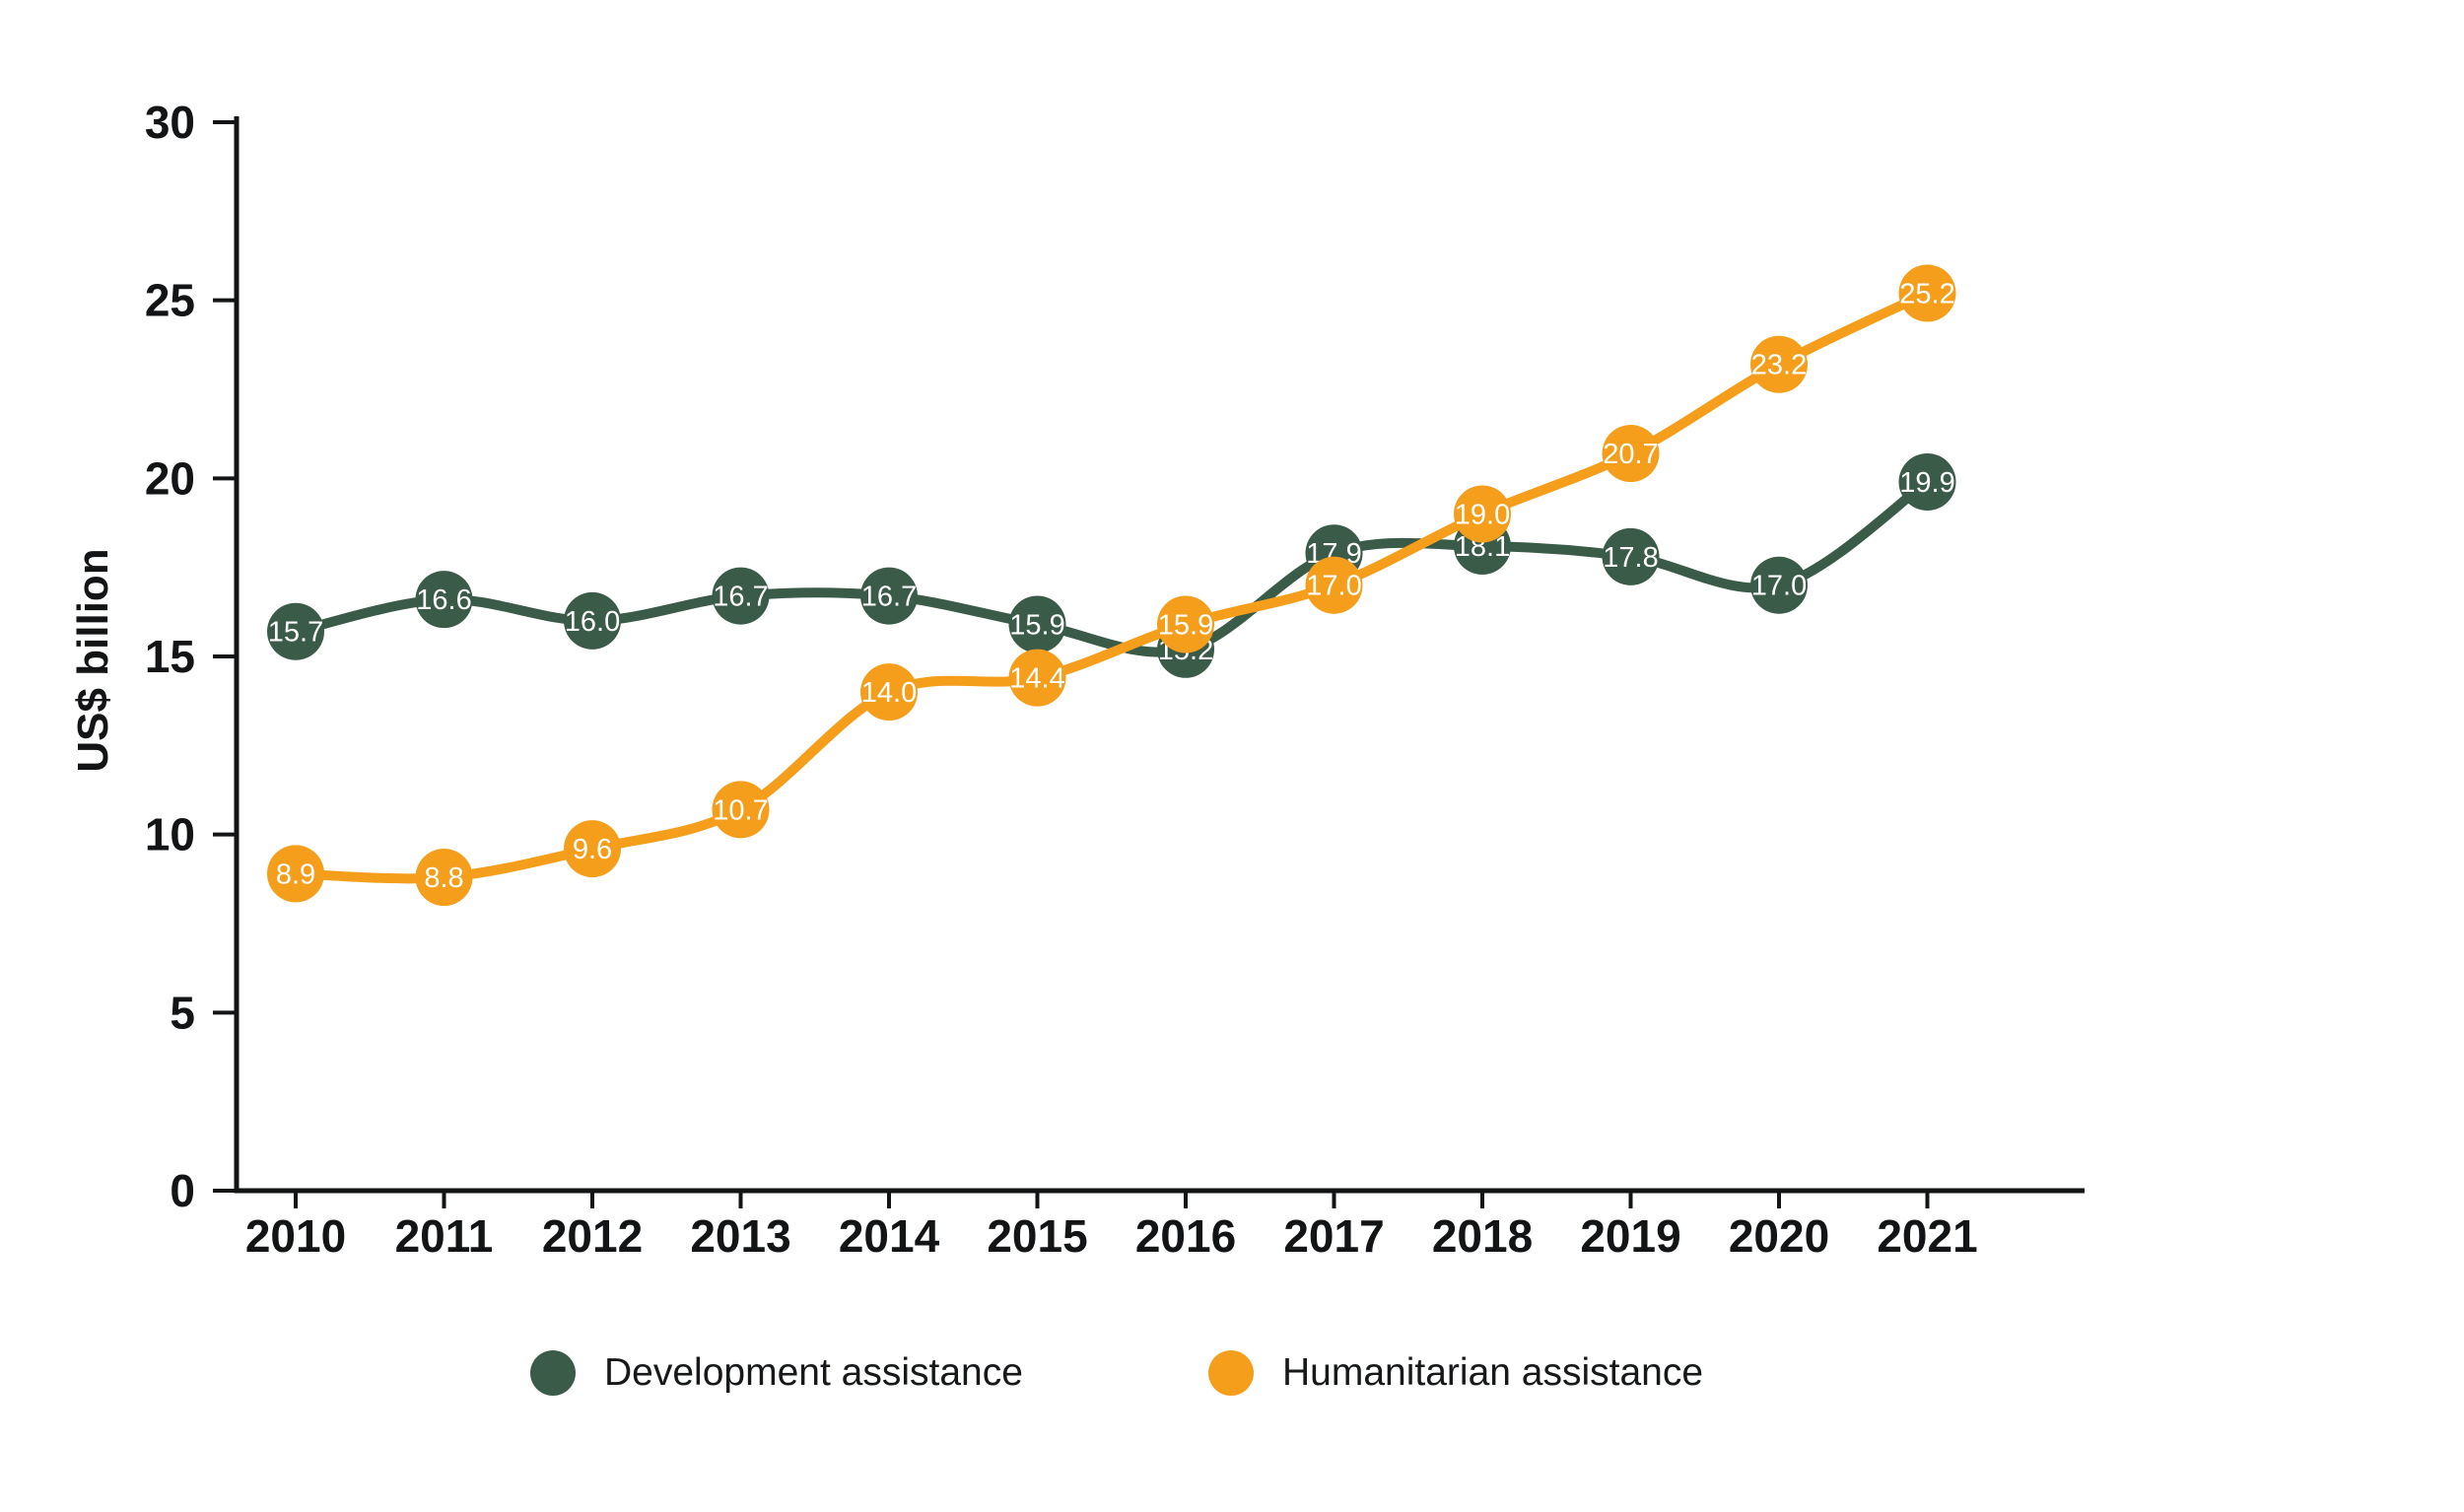 The width and height of the screenshot is (2464, 1512). I want to click on data-point-humanitarian-assistance-2012, so click(592, 849).